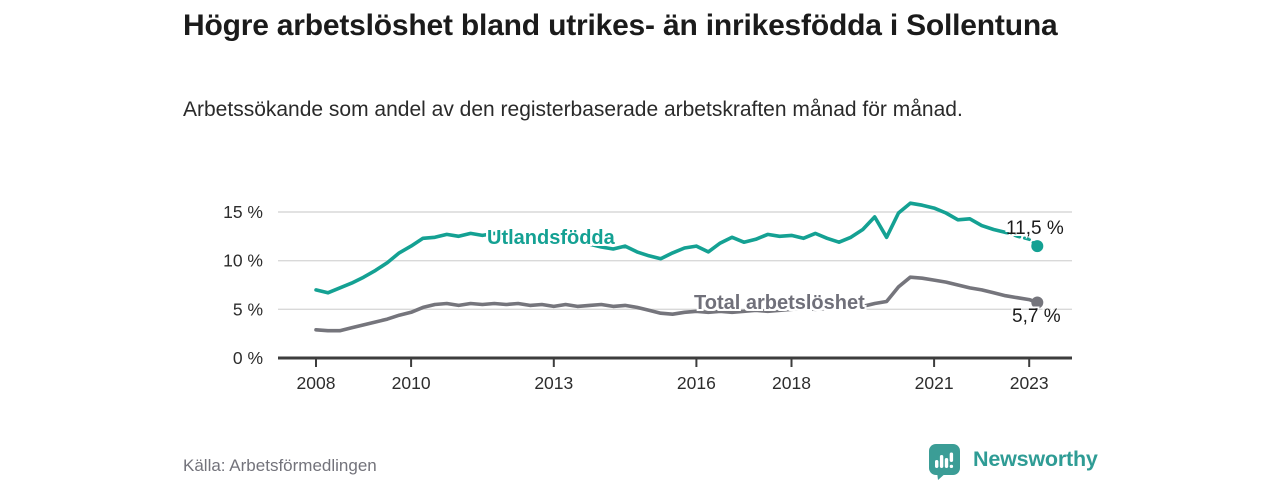  Describe the element at coordinates (1036, 316) in the screenshot. I see `end-value-label-total: 5,7 %` at that location.